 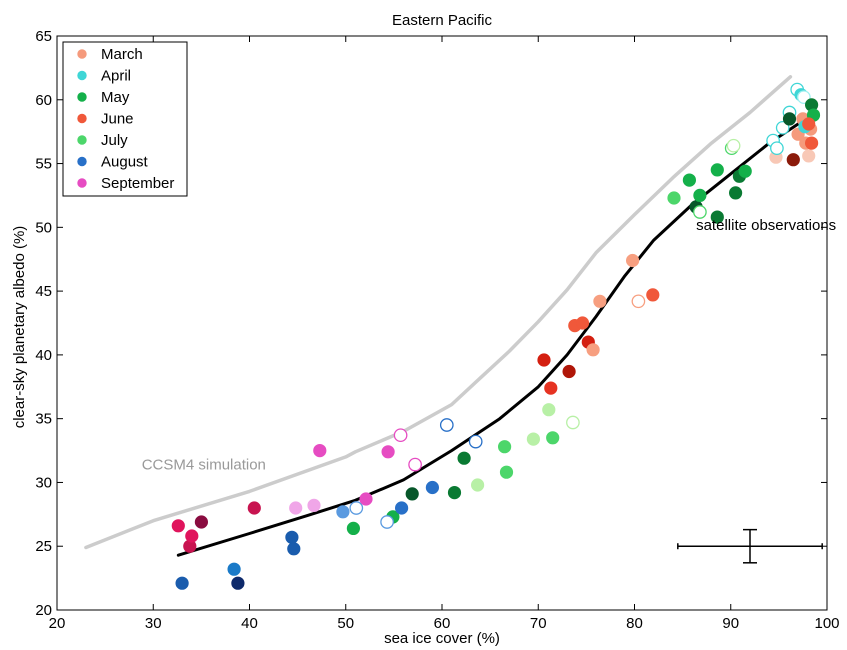 What do you see at coordinates (43, 482) in the screenshot?
I see `y-tick-label: 30` at bounding box center [43, 482].